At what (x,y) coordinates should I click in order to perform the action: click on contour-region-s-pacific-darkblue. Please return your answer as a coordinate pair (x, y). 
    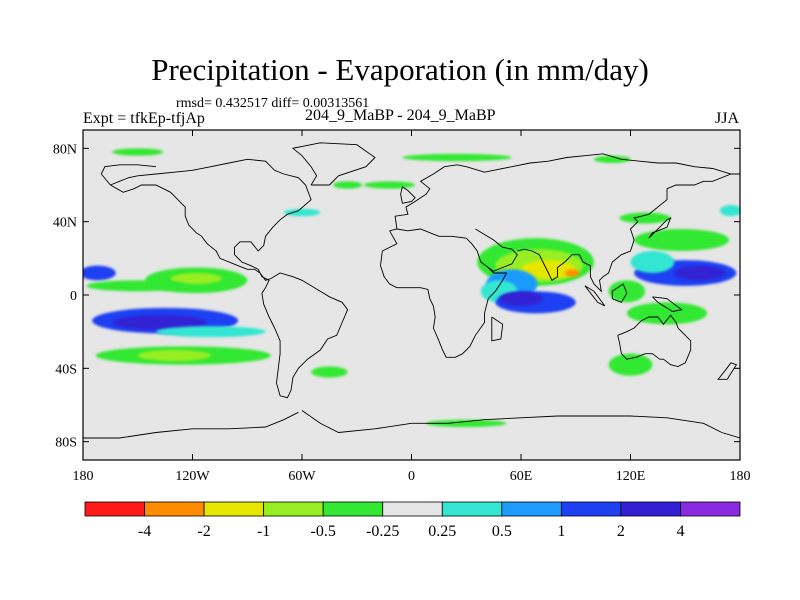
    Looking at the image, I should click on (160, 322).